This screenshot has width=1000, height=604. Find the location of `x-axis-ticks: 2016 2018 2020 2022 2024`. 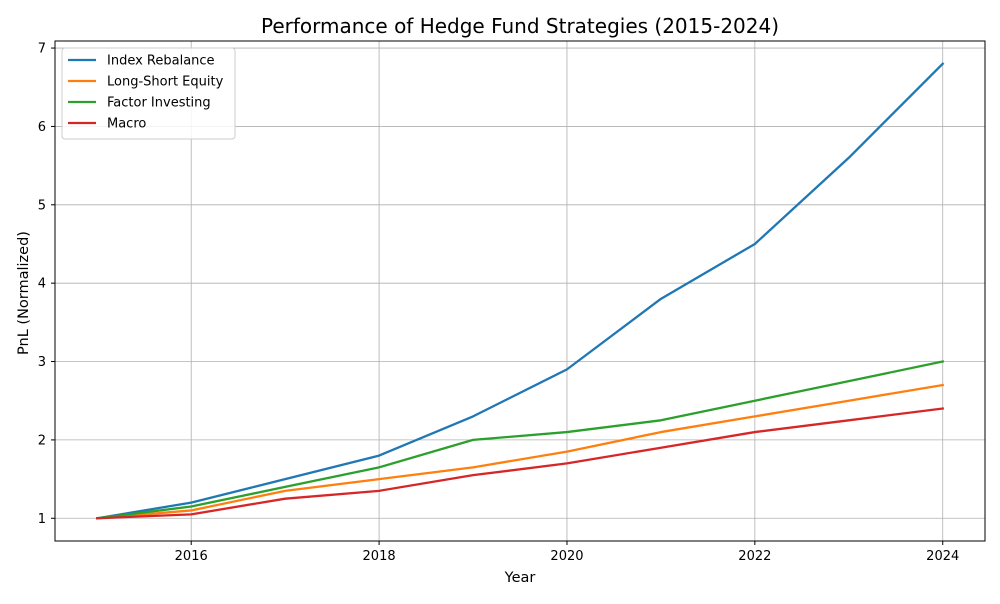

x-axis-ticks: 2016 2018 2020 2022 2024 is located at coordinates (567, 552).